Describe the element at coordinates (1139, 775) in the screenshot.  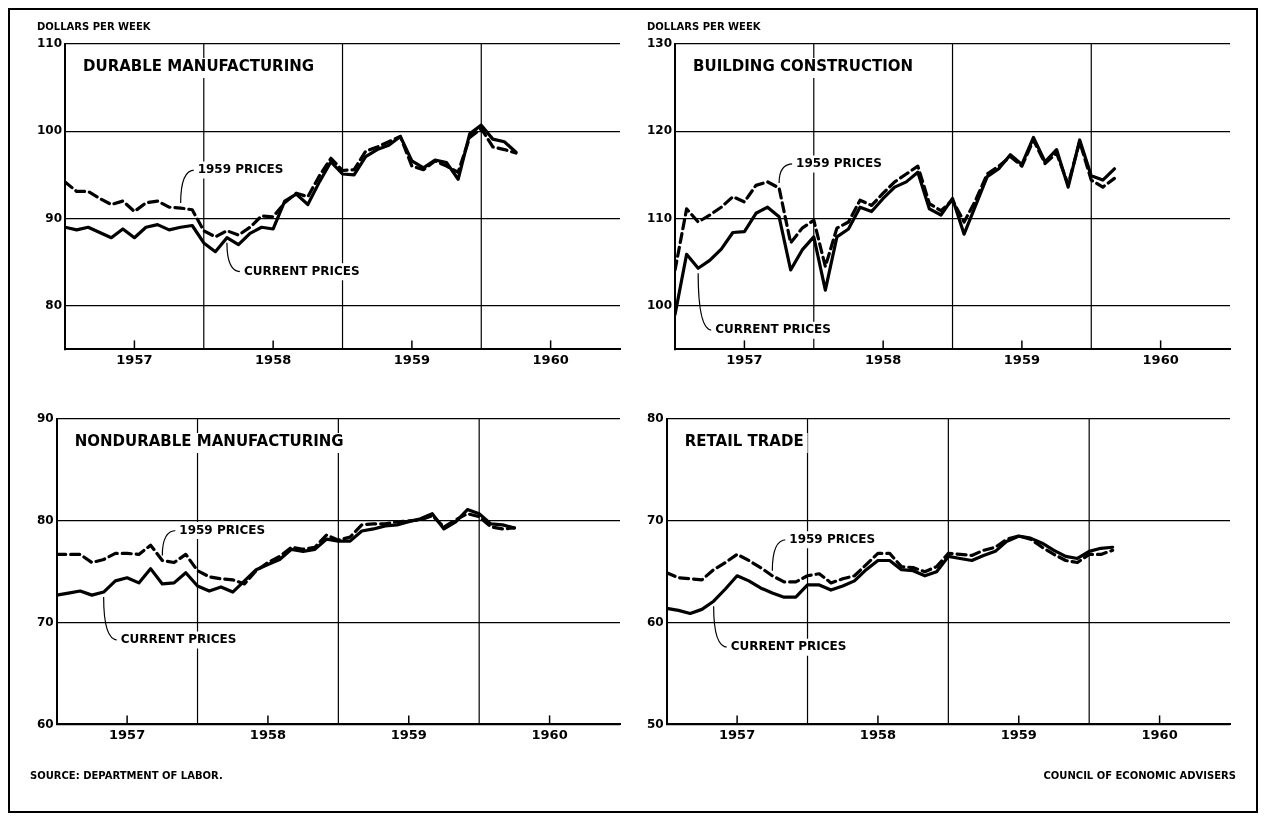
I see `text: COUNCIL OF ECONOMIC ADVISERS` at that location.